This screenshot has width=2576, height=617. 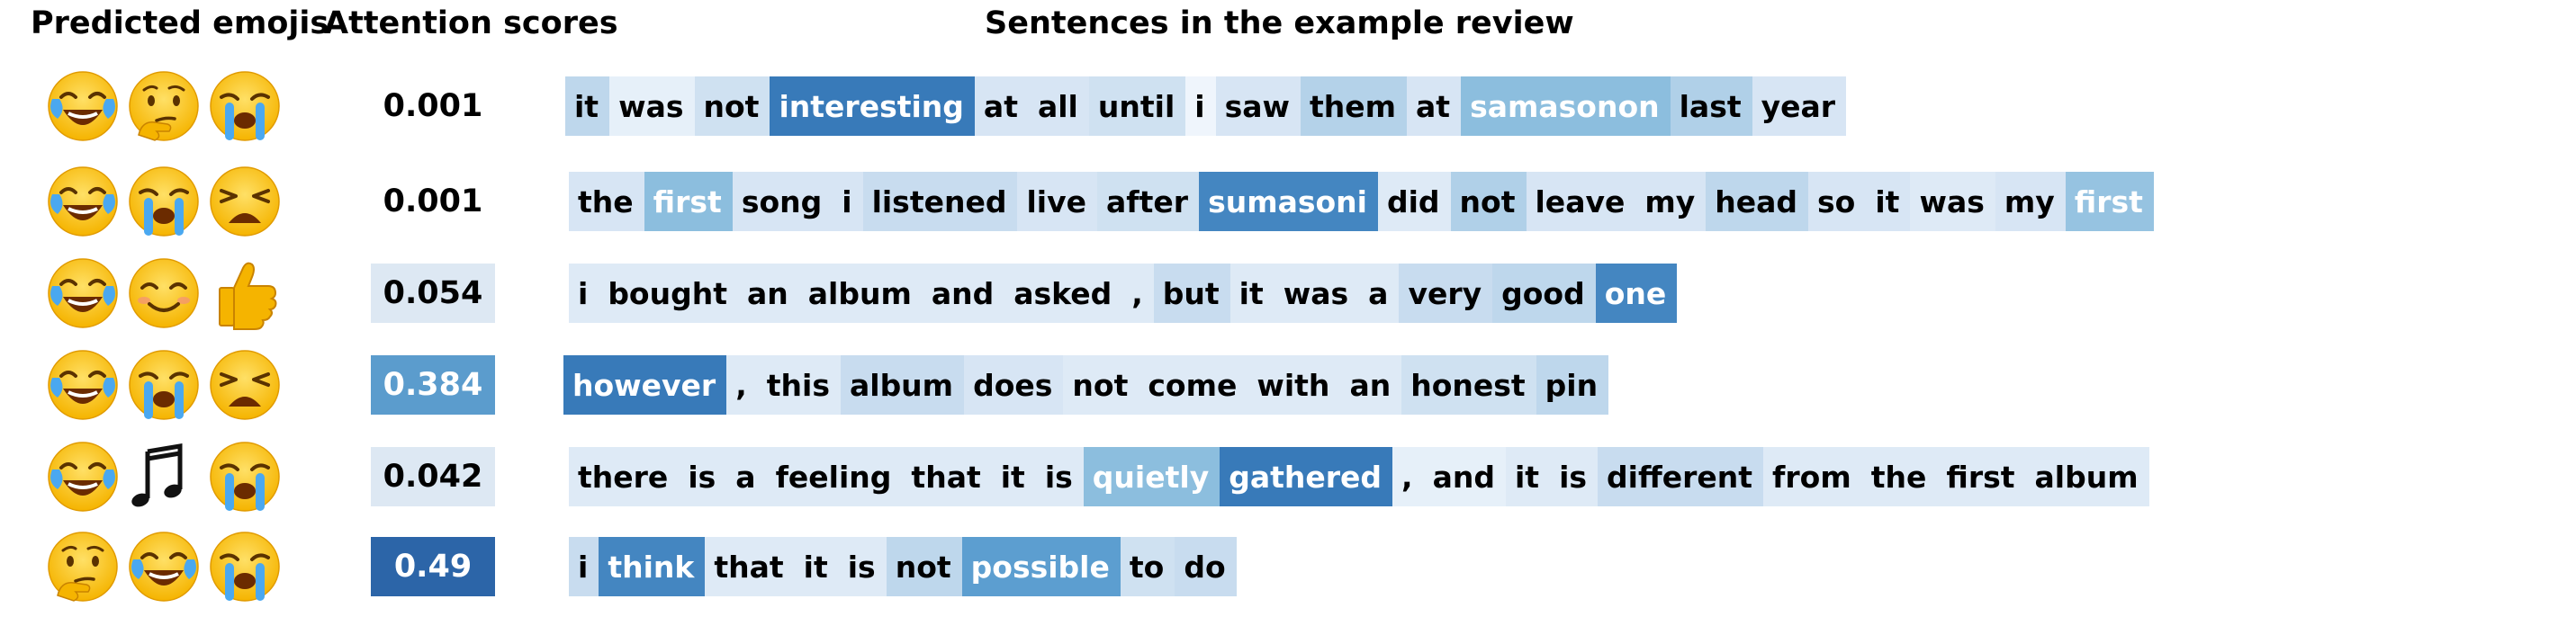 What do you see at coordinates (83, 566) in the screenshot?
I see `thinking-face-icon` at bounding box center [83, 566].